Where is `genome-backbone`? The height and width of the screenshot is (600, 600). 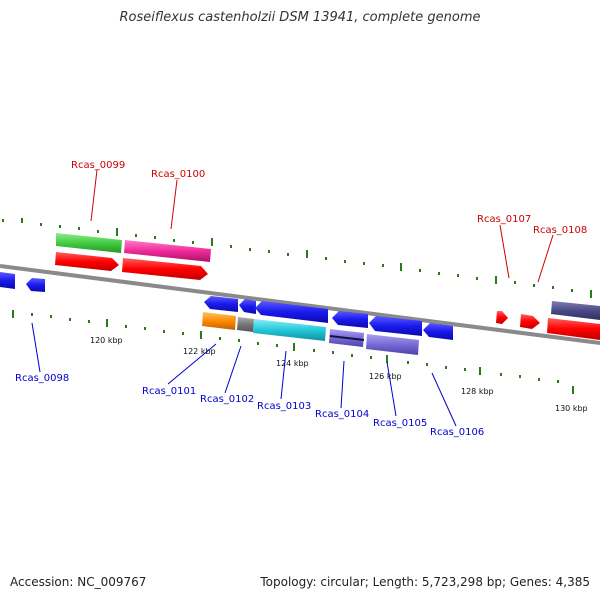
genome-backbone is located at coordinates (300, 304).